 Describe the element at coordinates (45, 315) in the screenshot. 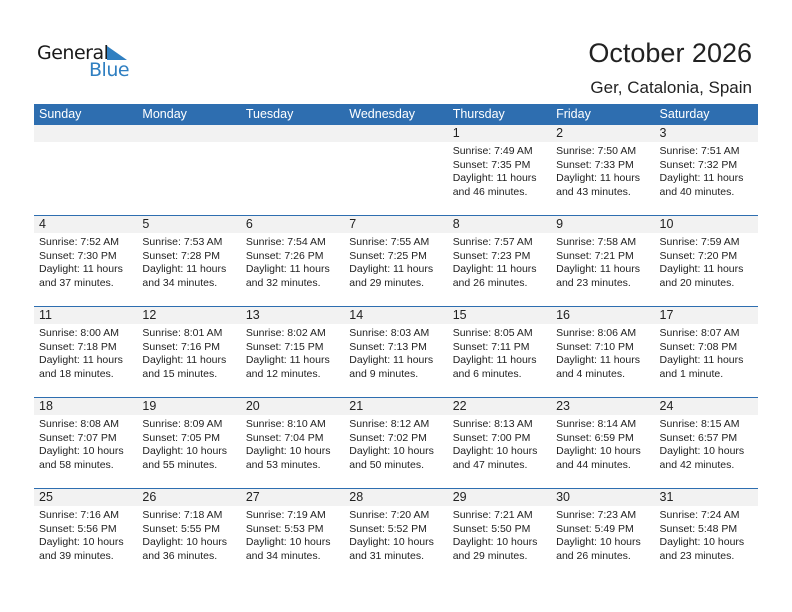

I see `day-number: 11` at that location.